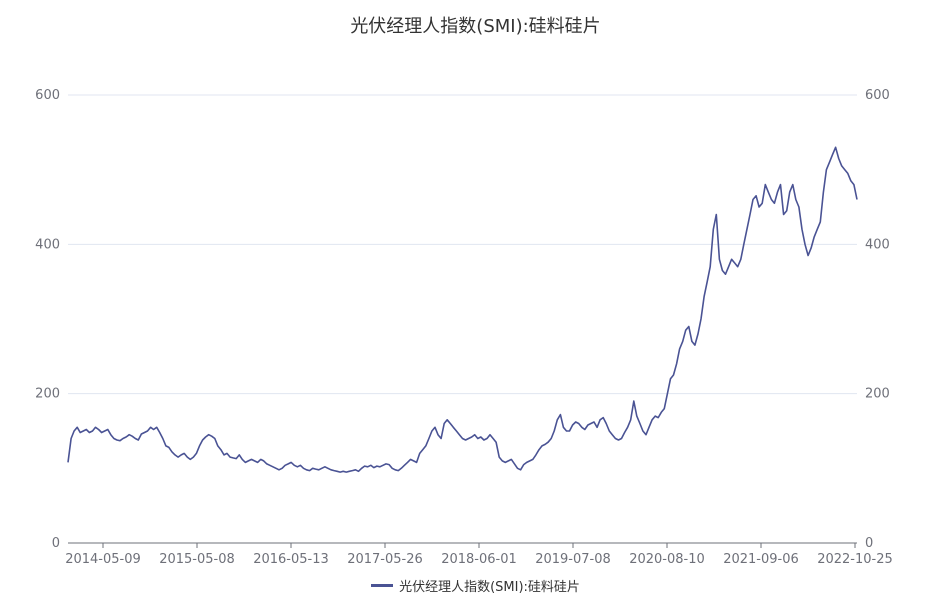 The image size is (951, 606). Describe the element at coordinates (489, 587) in the screenshot. I see `legend-label: 光伏经理人指数(SMI):硅料硅片` at that location.